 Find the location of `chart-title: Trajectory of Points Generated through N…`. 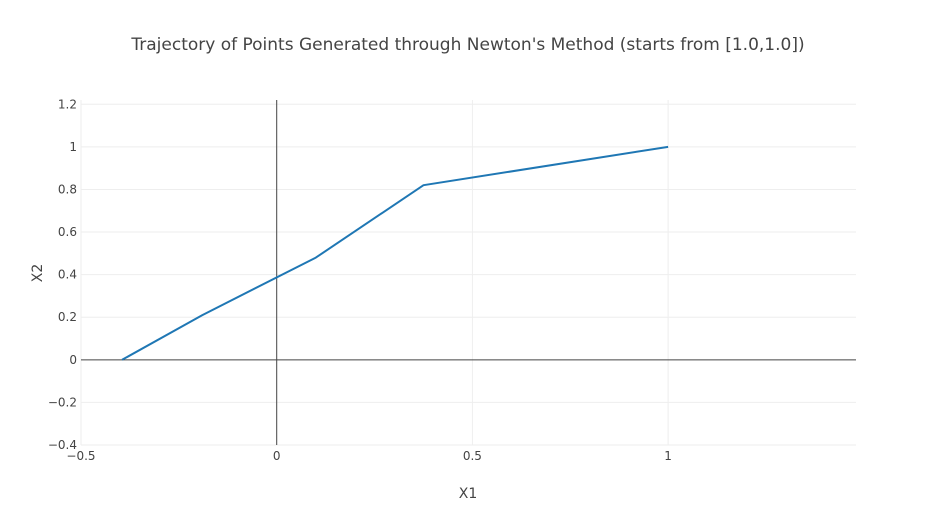

chart-title: Trajectory of Points Generated through N… is located at coordinates (467, 45).